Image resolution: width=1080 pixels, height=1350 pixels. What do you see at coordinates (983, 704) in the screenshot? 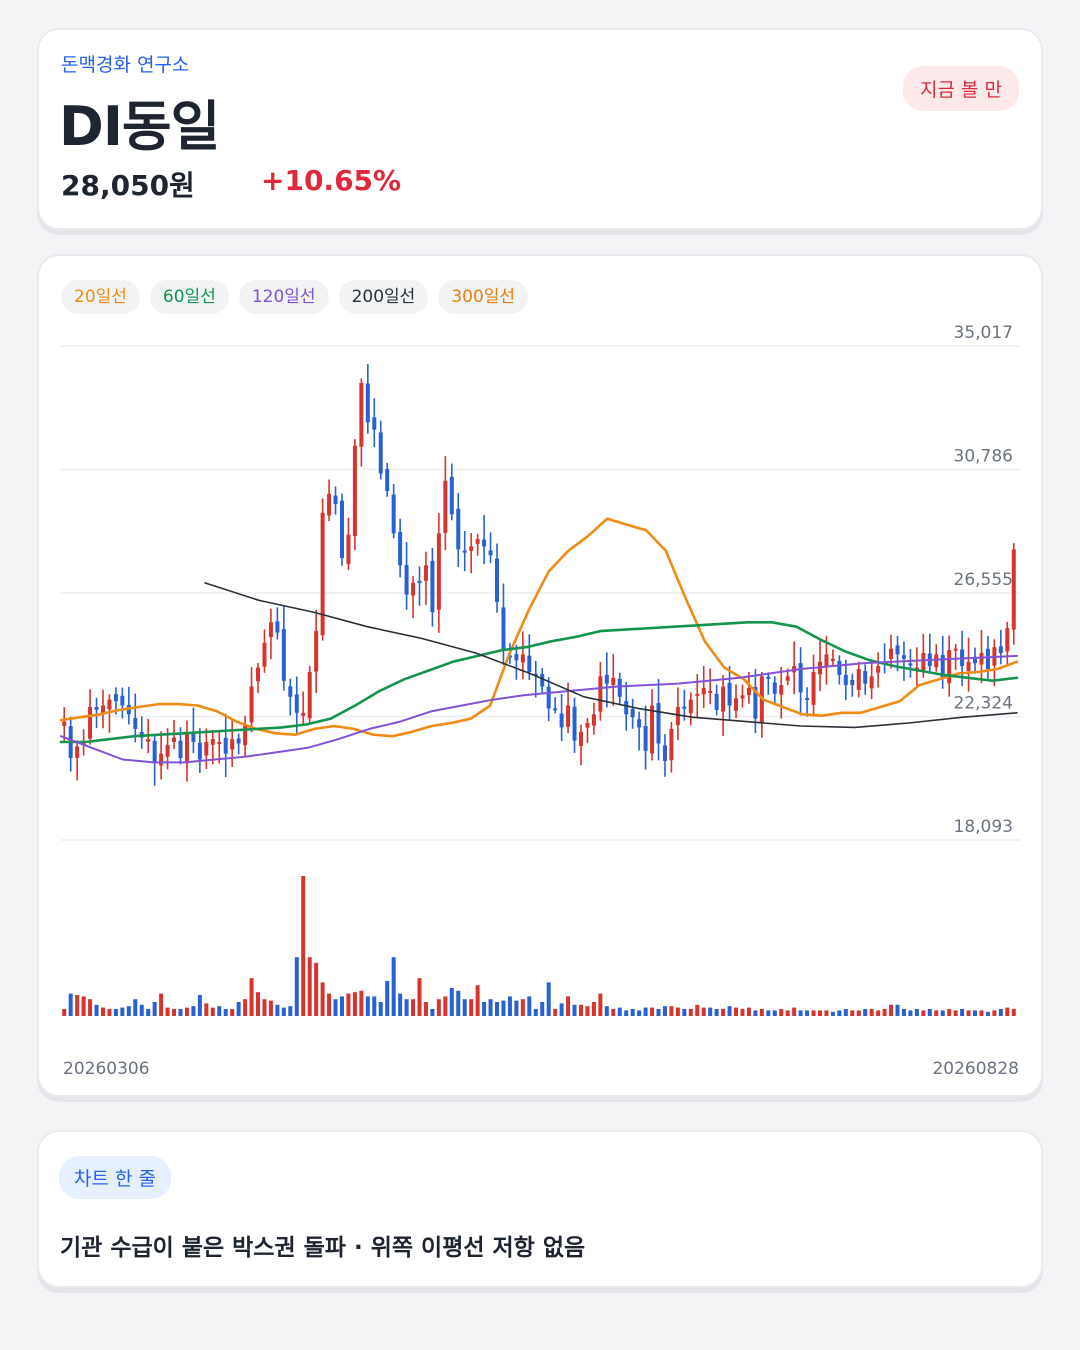
I see `y-tick-label: 22,324` at bounding box center [983, 704].